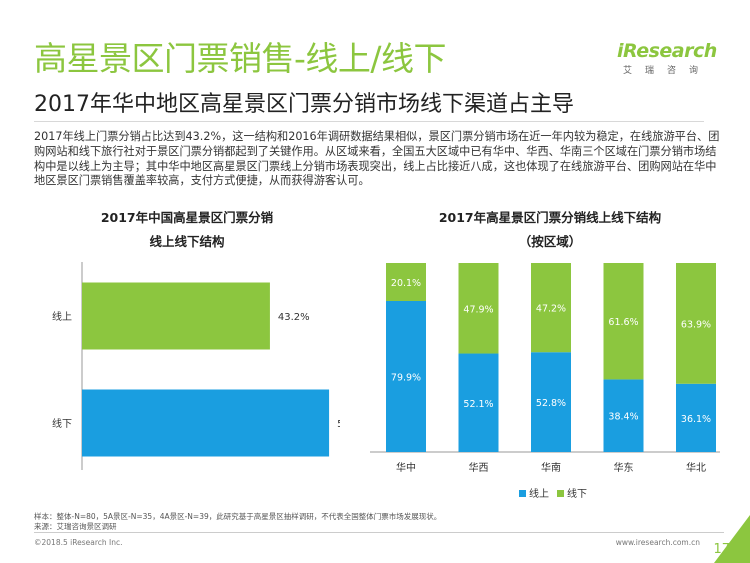  Describe the element at coordinates (75, 526) in the screenshot. I see `source-note: 来源：艾瑞咨询景区调研` at that location.